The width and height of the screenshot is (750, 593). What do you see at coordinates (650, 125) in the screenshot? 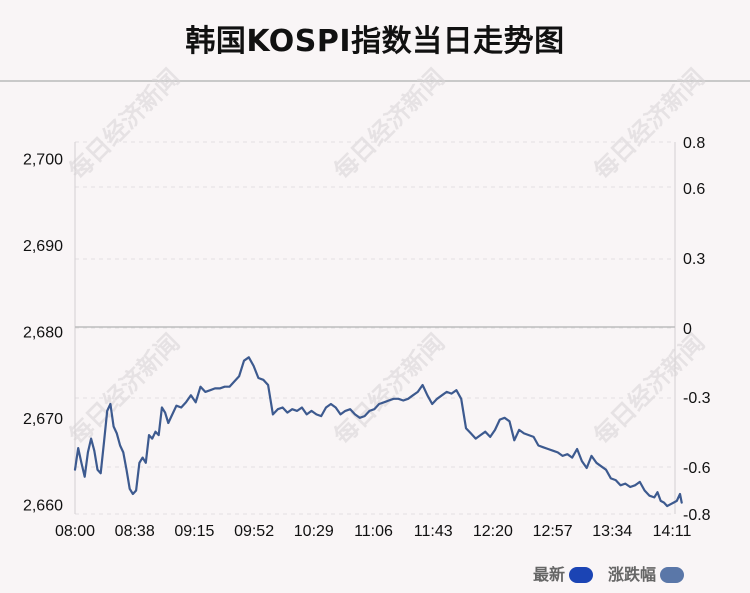
I see `watermark-2: 每日经济新闻` at bounding box center [650, 125].